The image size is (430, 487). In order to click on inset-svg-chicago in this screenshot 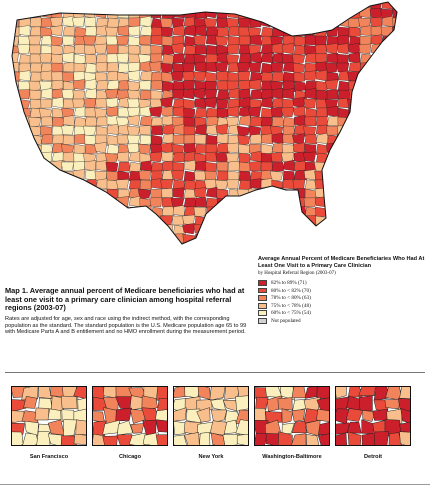, I will do `click(130, 416)`.